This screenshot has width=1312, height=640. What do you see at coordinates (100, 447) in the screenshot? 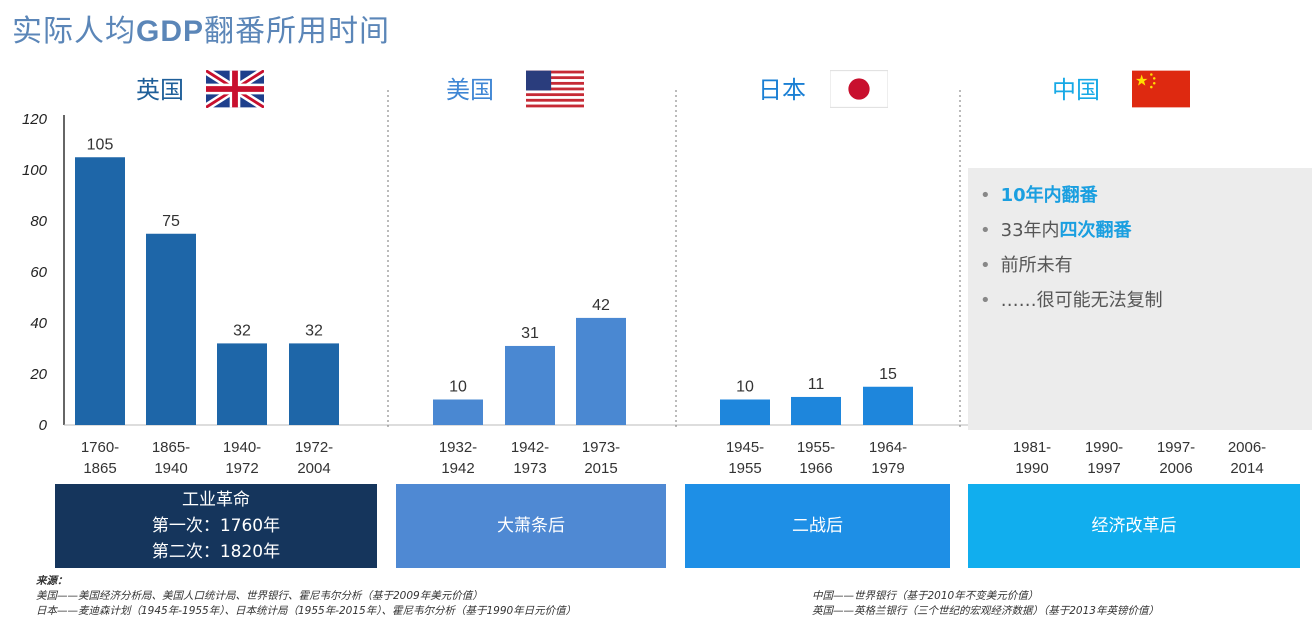
I see `x-tick-label: 1760-` at bounding box center [100, 447].